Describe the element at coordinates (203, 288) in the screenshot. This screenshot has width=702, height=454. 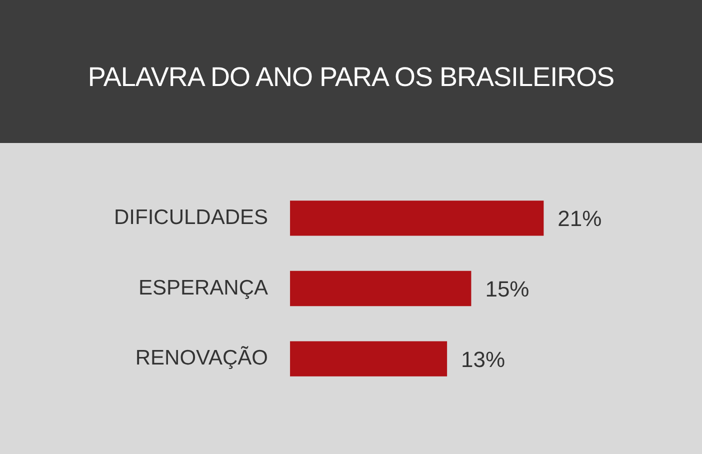
I see `y-tick-label: ESPERANÇA` at that location.